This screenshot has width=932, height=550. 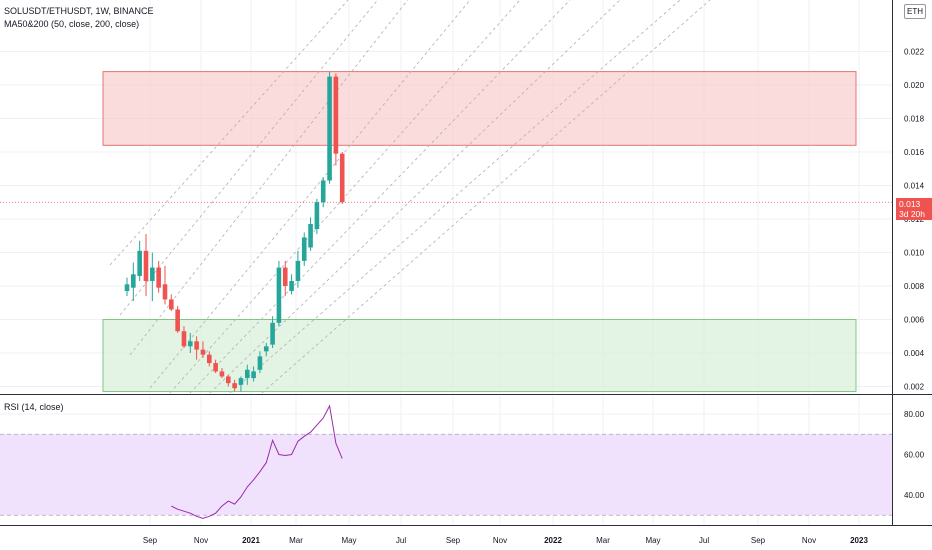 I want to click on time-axis-label: 2023, so click(x=859, y=540).